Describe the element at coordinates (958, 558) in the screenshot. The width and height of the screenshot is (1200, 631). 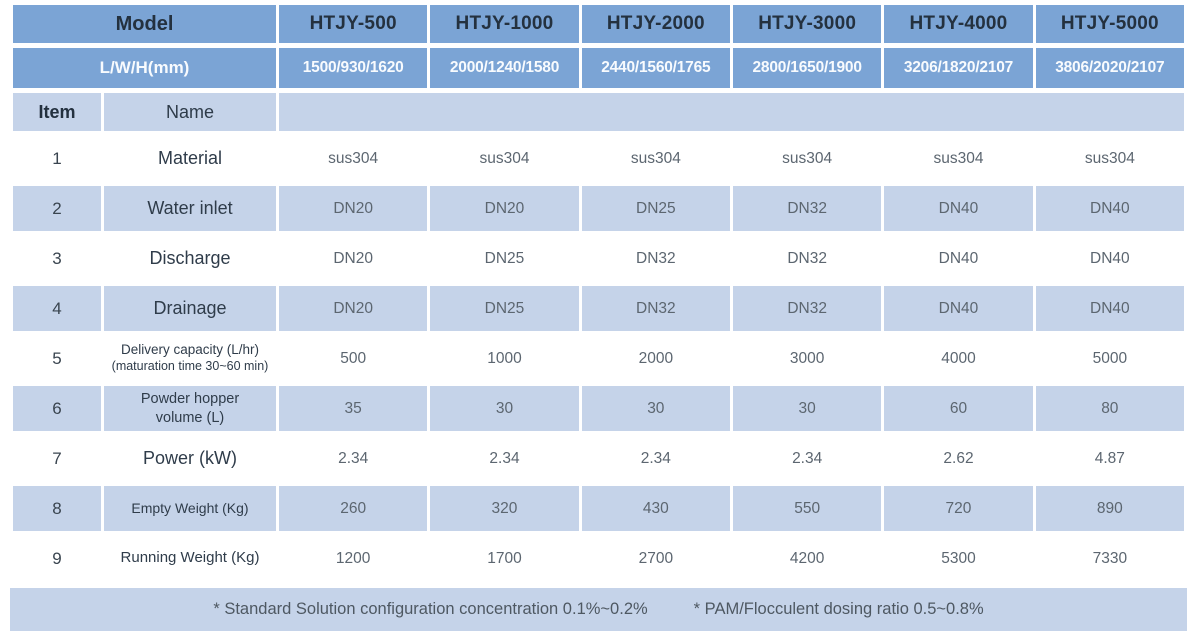
I see `cell-value: 5300` at that location.